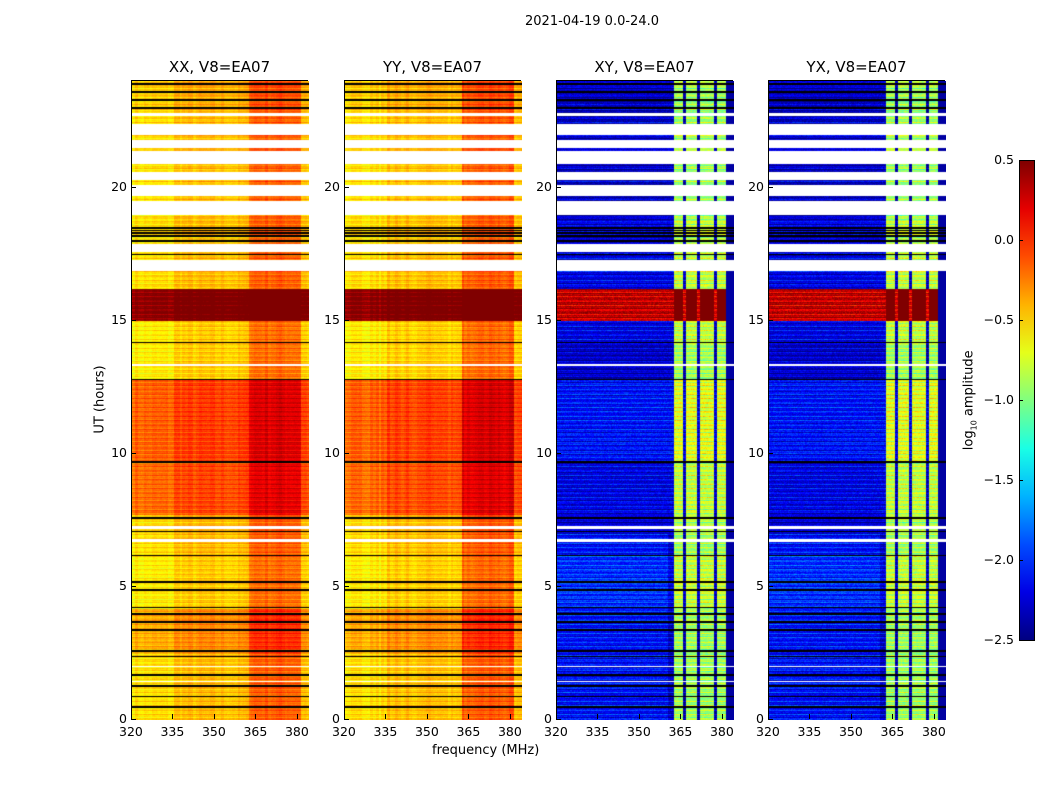 The height and width of the screenshot is (800, 1050). What do you see at coordinates (998, 399) in the screenshot?
I see `colorbar-tick-label: −1.0` at bounding box center [998, 399].